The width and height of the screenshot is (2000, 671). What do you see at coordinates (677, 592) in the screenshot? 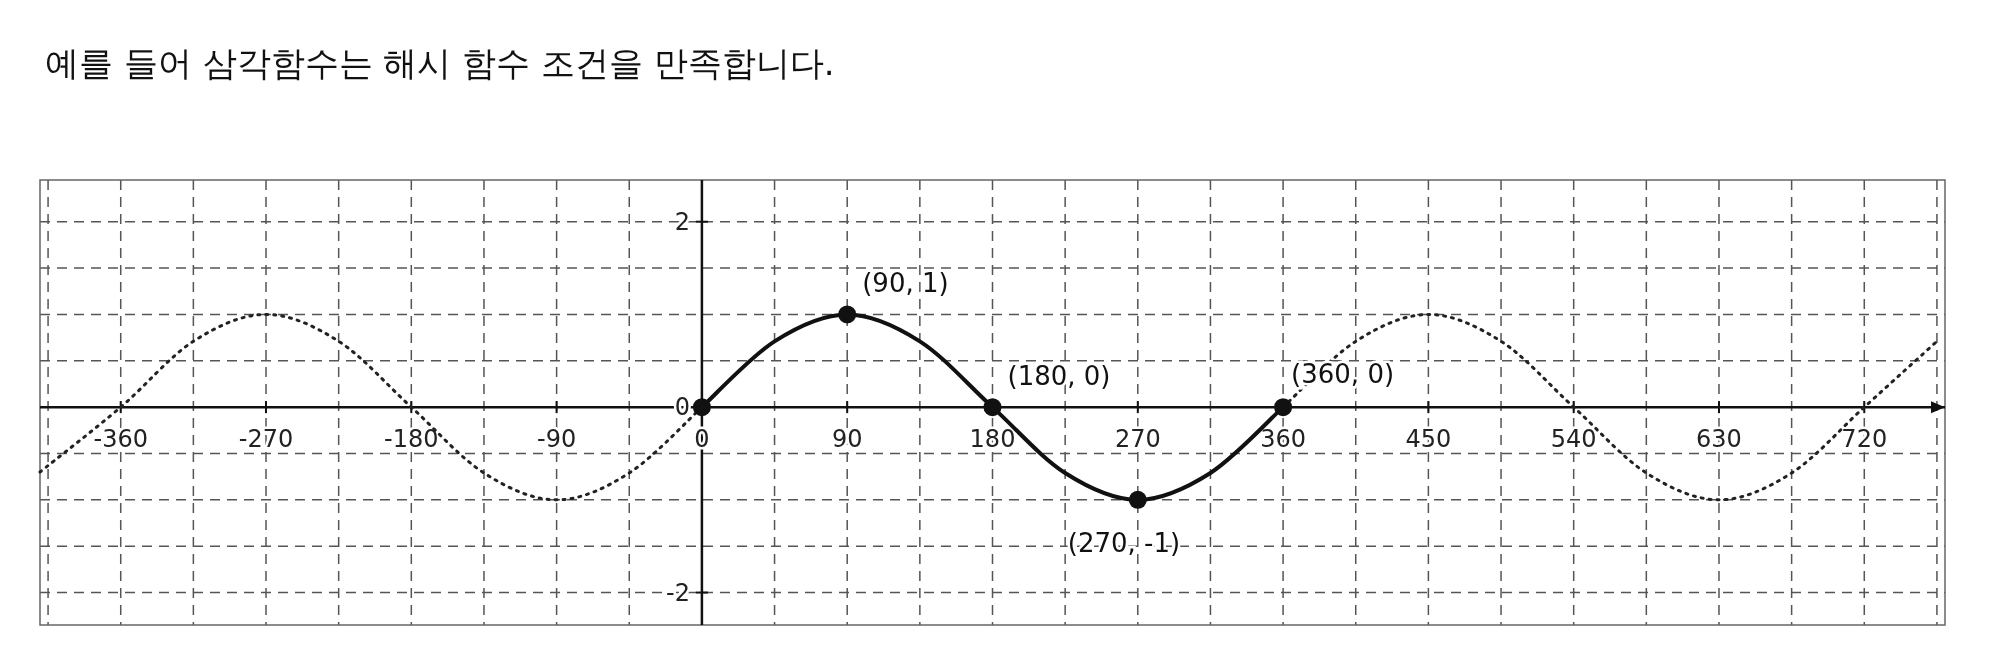
I see `ytick: -2` at bounding box center [677, 592].